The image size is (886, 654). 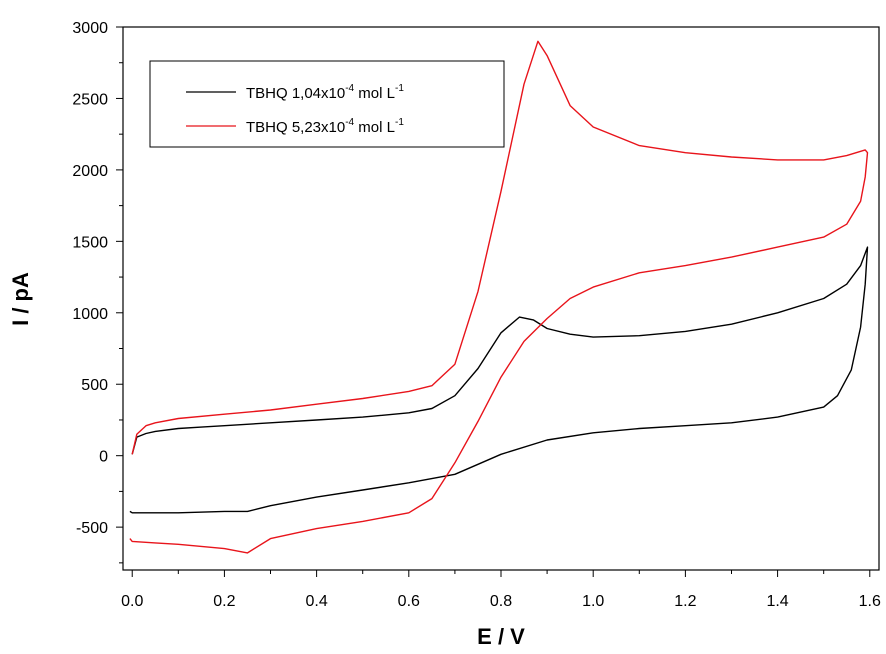 I want to click on y-axis-title: I / pA, so click(x=20, y=299).